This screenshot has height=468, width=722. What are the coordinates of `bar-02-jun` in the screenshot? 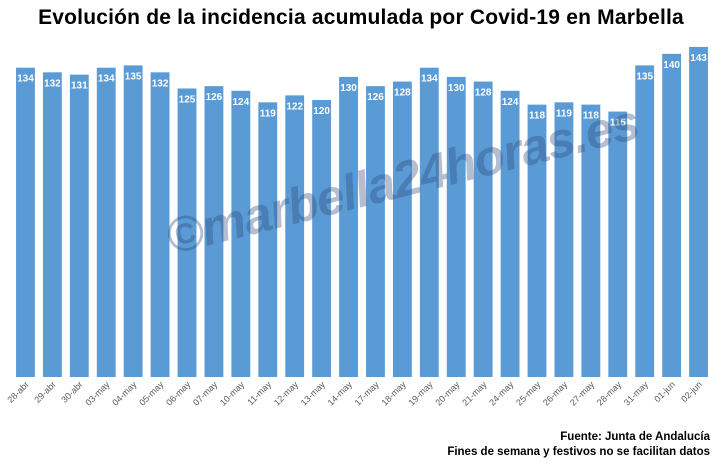 It's located at (698, 212).